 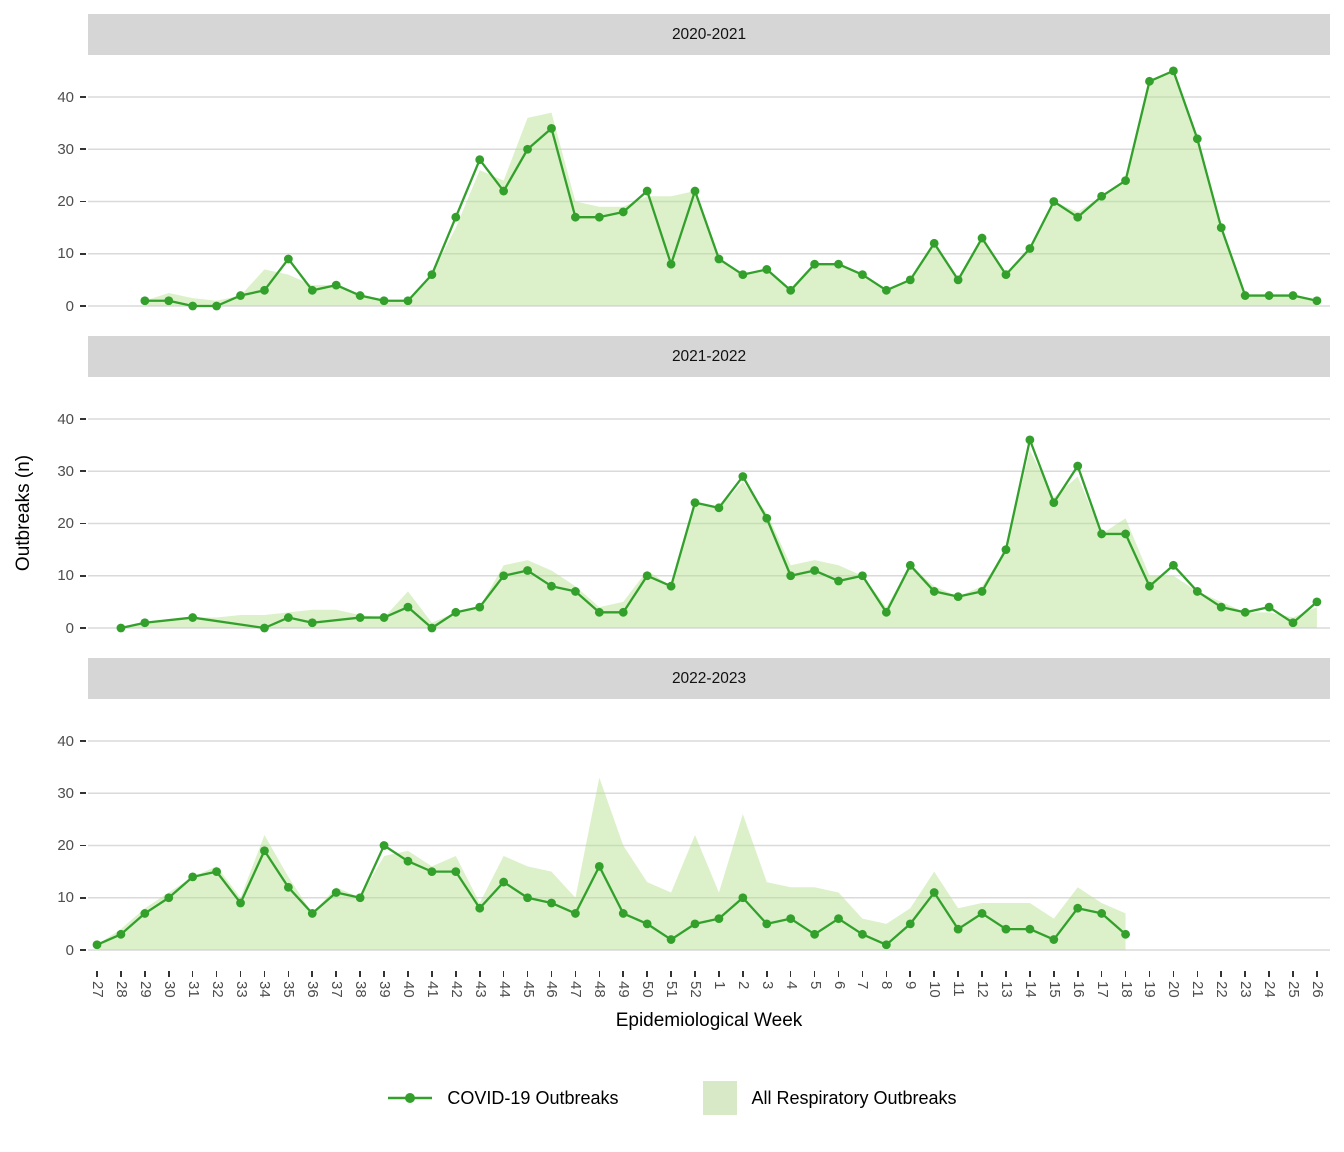 I want to click on x-tick-label: 40, so click(x=408, y=989).